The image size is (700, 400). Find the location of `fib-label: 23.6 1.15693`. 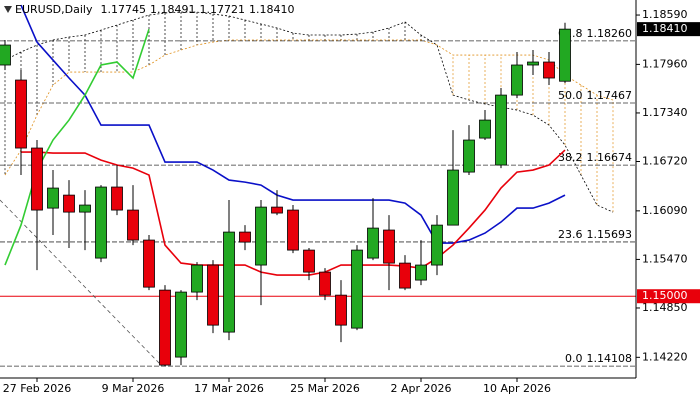

fib-label: 23.6 1.15693 is located at coordinates (595, 234).